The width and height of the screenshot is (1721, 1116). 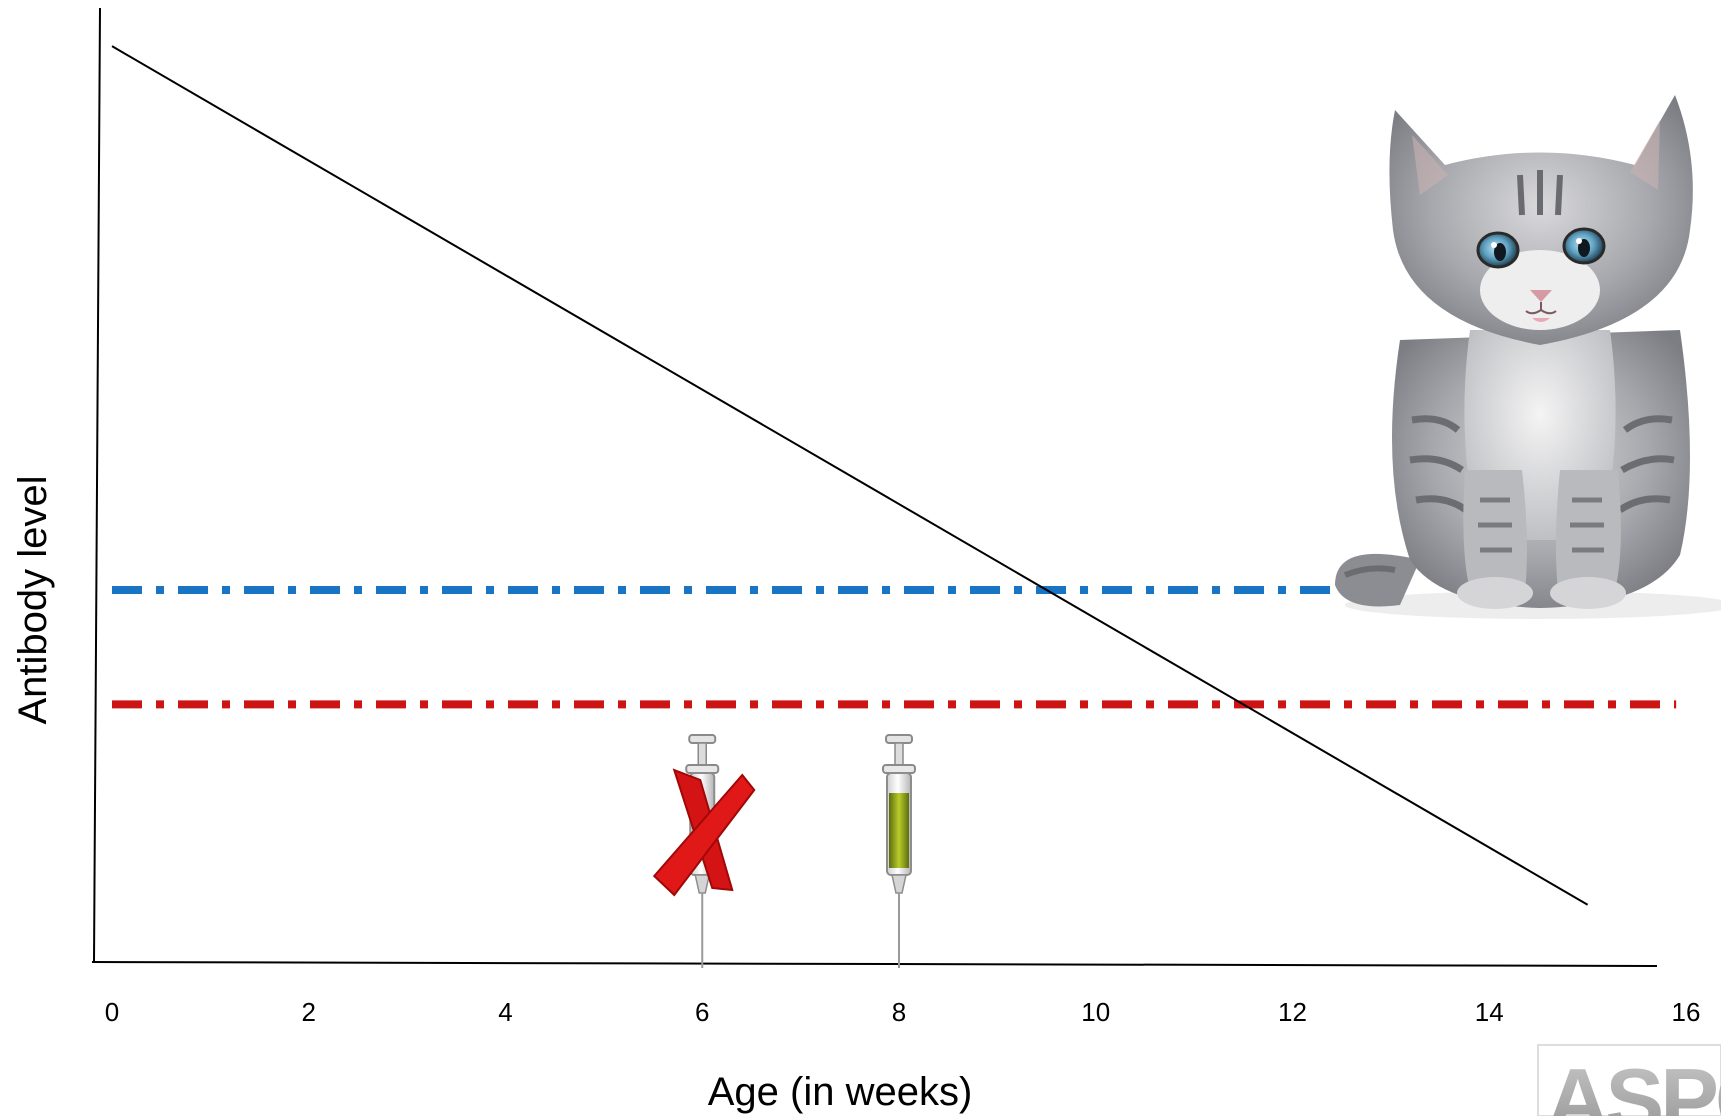 What do you see at coordinates (840, 1092) in the screenshot?
I see `x-axis-title: Age (in weeks)` at bounding box center [840, 1092].